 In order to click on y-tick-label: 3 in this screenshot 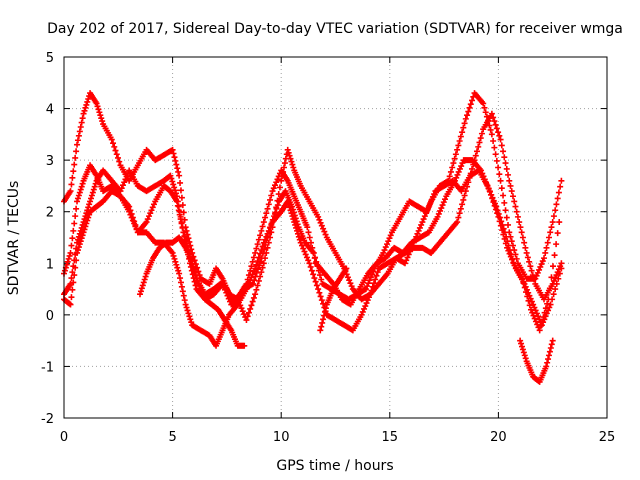, I will do `click(50, 161)`.